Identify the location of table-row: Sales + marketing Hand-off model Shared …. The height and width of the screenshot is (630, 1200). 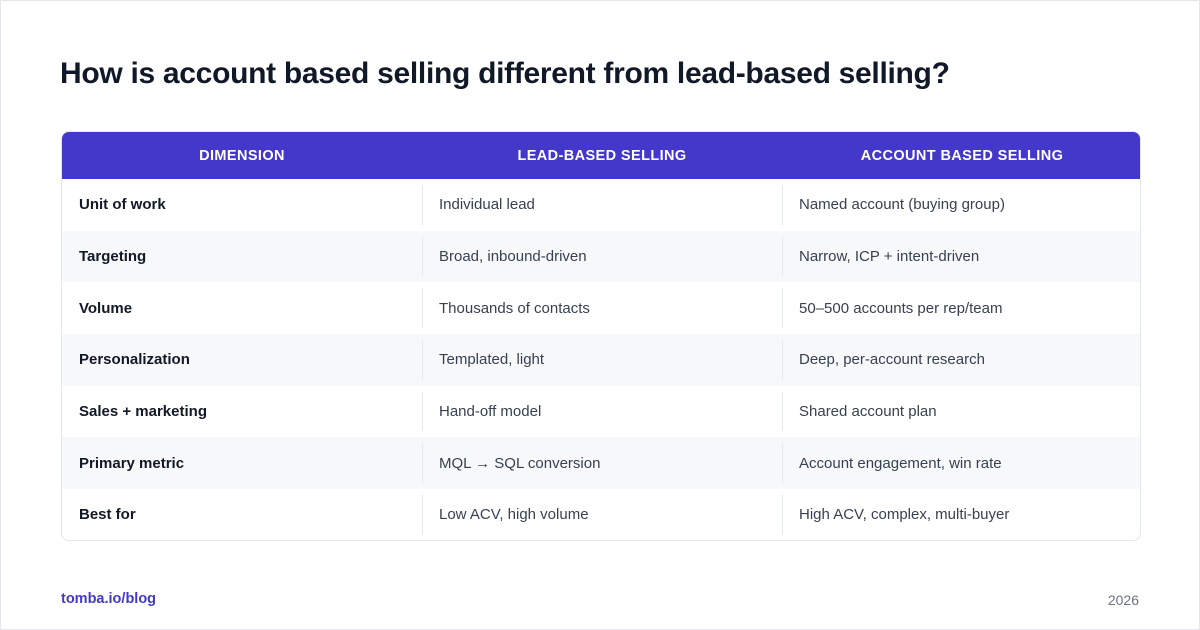
(601, 412).